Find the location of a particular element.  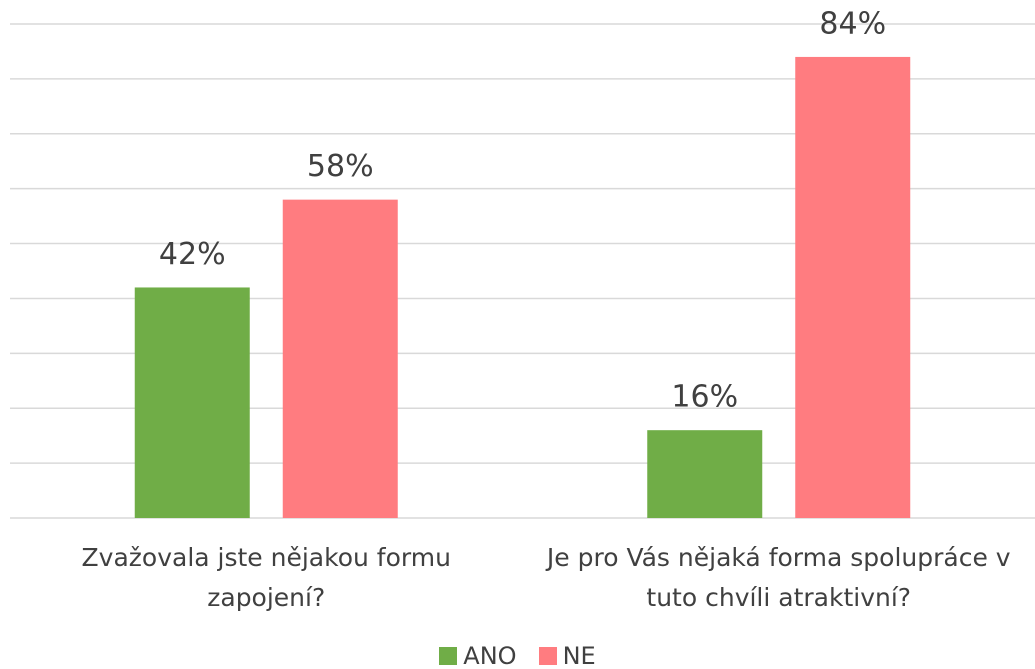

legend-item: ANO is located at coordinates (478, 655).